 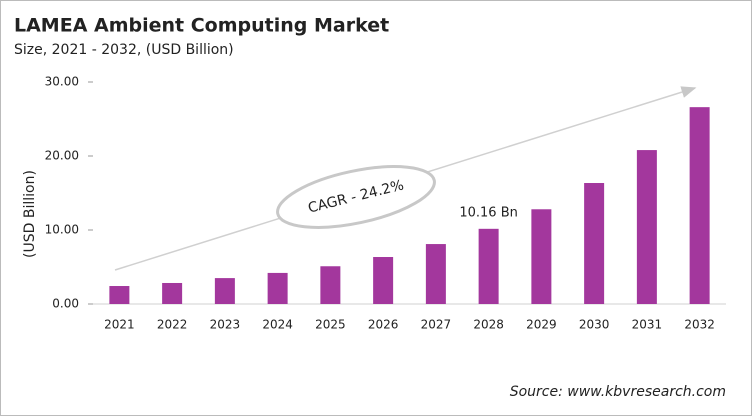 I want to click on y-axis-label: (USD Billion), so click(x=30, y=214).